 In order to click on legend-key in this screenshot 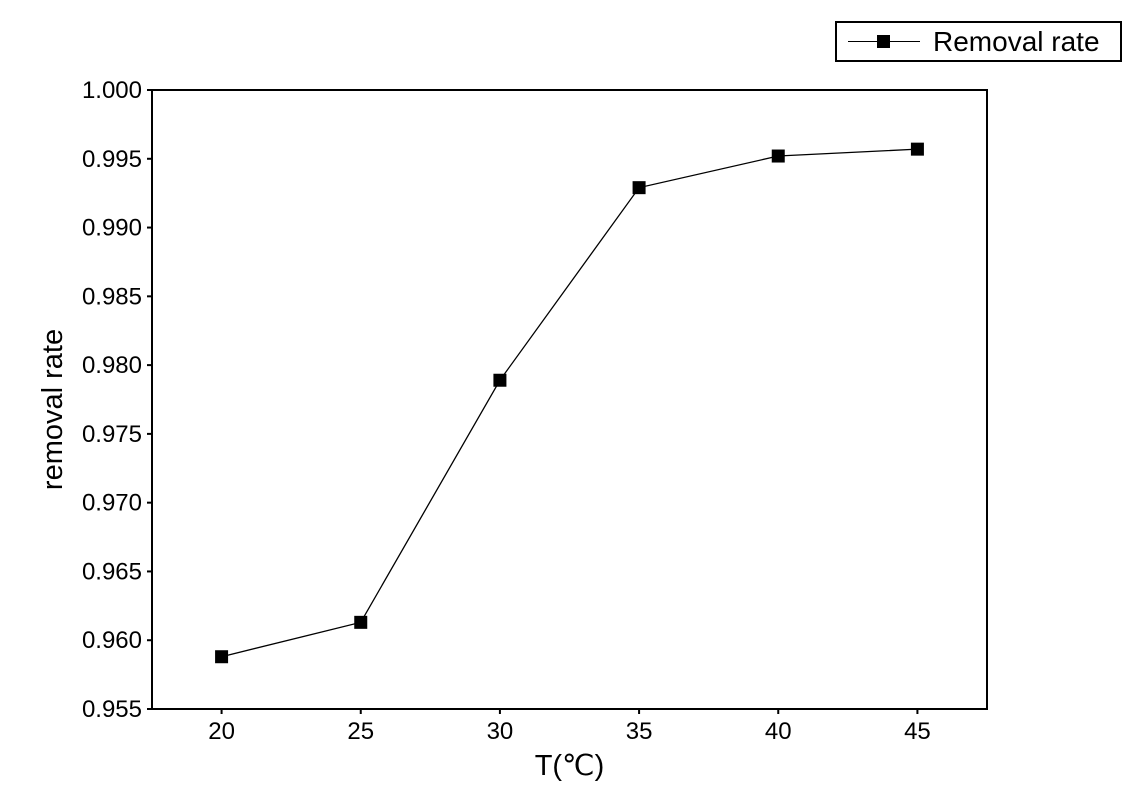, I will do `click(884, 41)`.